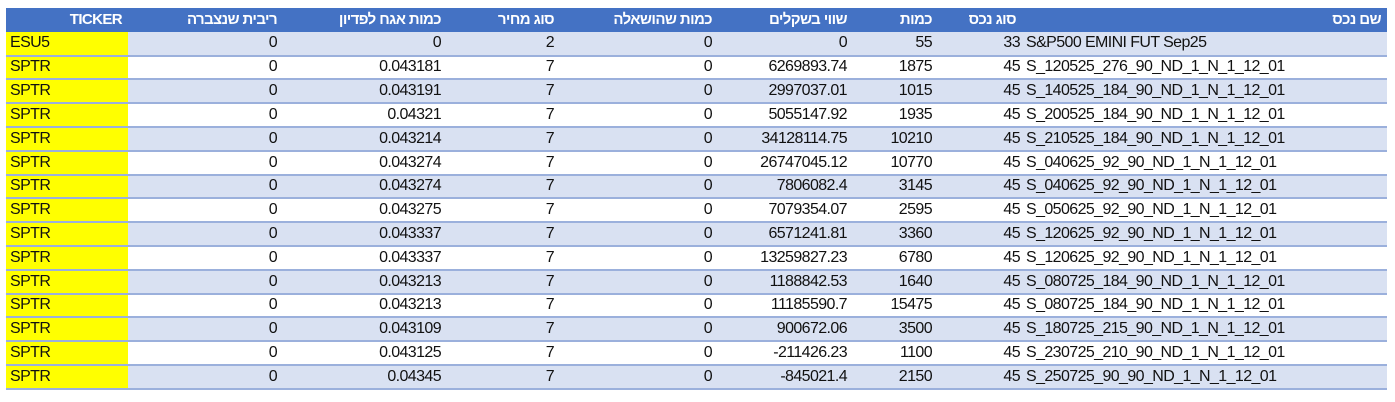  What do you see at coordinates (895, 306) in the screenshot?
I see `cell-quantity: 15475` at bounding box center [895, 306].